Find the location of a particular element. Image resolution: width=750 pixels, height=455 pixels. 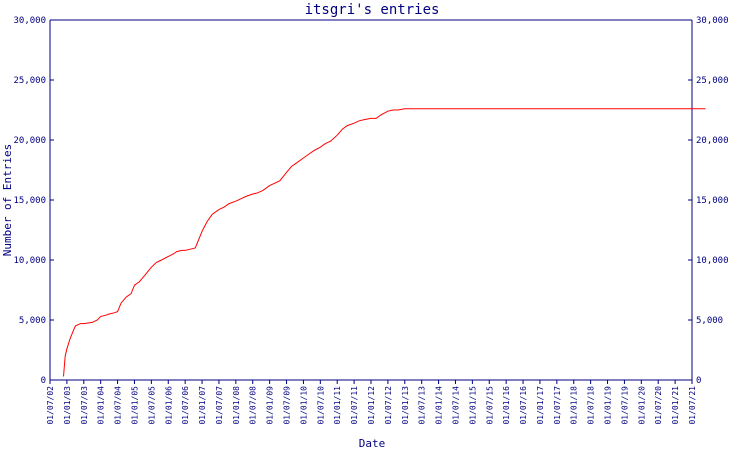

x-tick-label: 01/01/17 is located at coordinates (540, 405).